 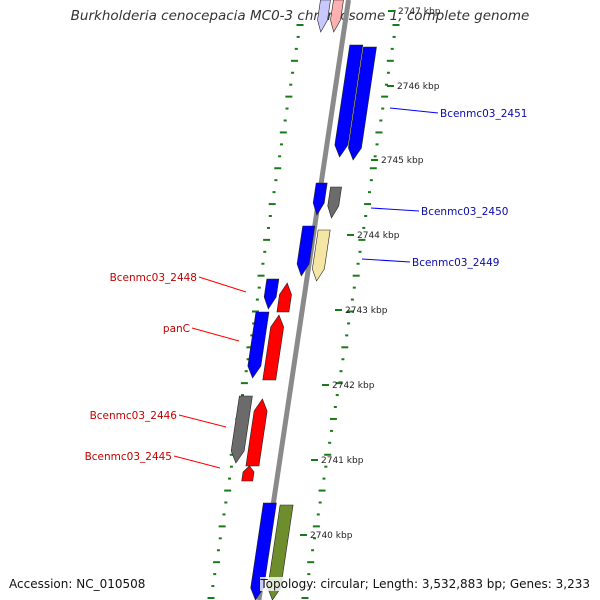 I want to click on gene-label-reverse: Bcenmc03_2446, so click(x=134, y=416).